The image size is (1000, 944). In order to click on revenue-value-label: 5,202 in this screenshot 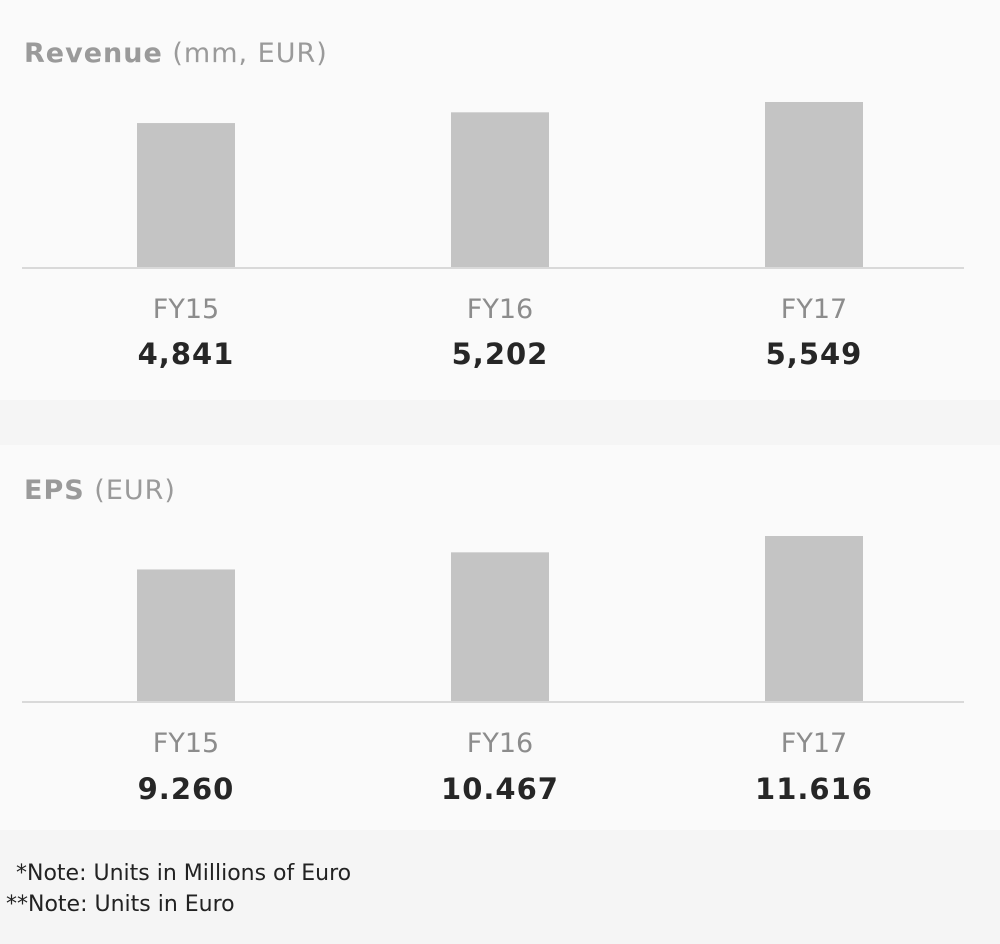, I will do `click(500, 354)`.